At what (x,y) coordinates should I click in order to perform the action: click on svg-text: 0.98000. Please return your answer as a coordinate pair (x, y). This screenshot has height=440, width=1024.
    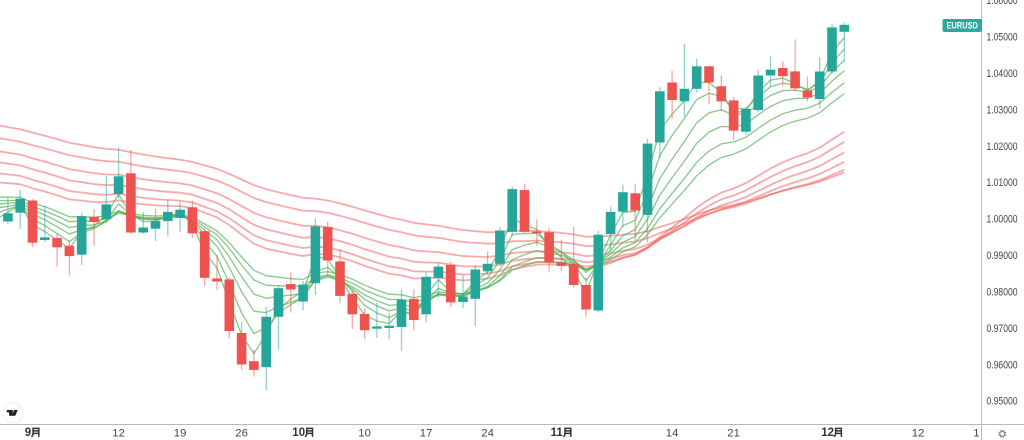
    Looking at the image, I should click on (1002, 293).